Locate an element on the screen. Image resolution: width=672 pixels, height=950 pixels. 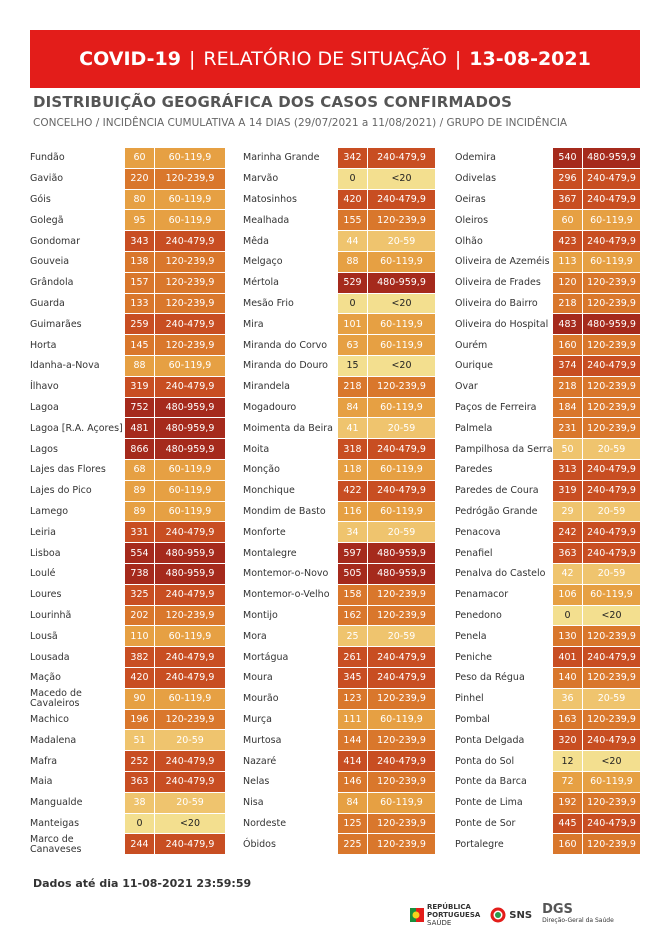
municipality: Gavião is located at coordinates (47, 179).